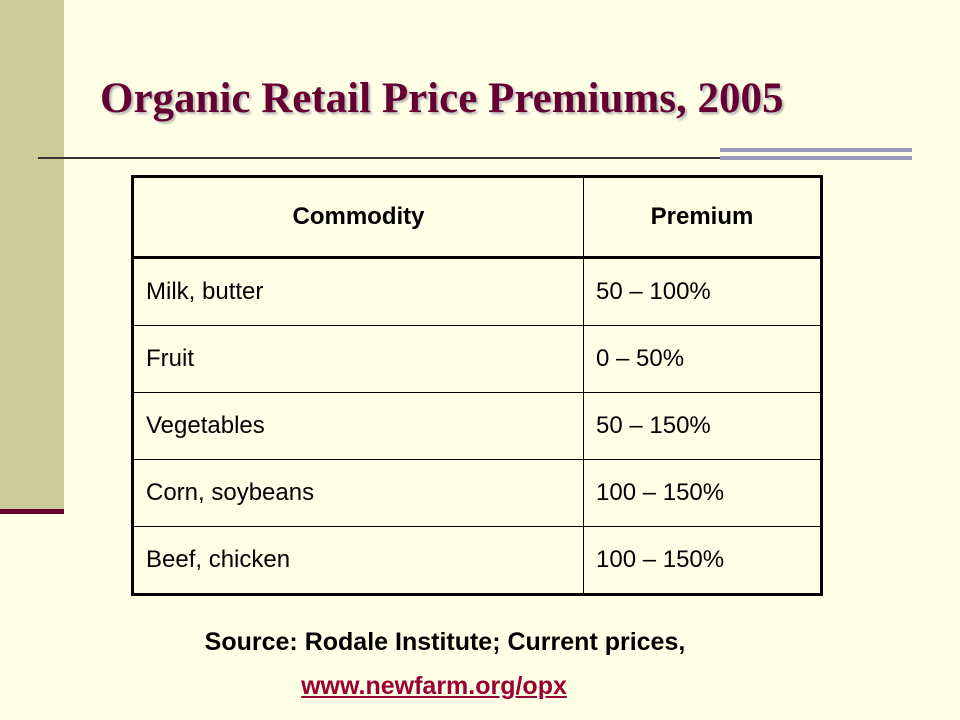  What do you see at coordinates (358, 359) in the screenshot?
I see `commodity-cell: Fruit` at bounding box center [358, 359].